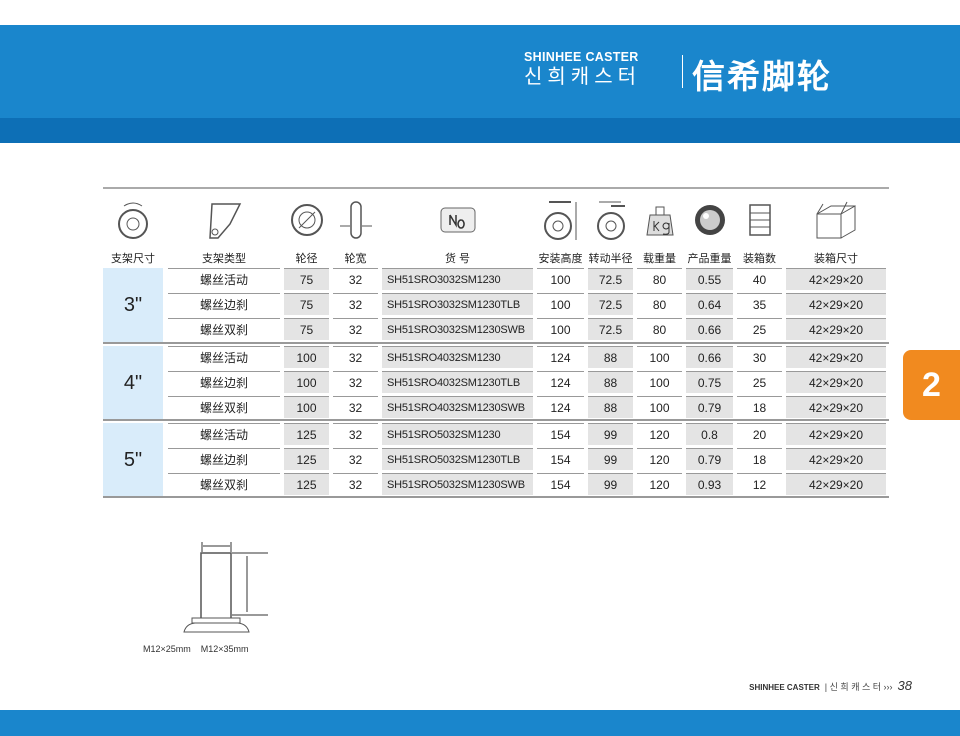 This screenshot has width=960, height=736. Describe the element at coordinates (709, 434) in the screenshot. I see `table-cell: 0.8` at that location.